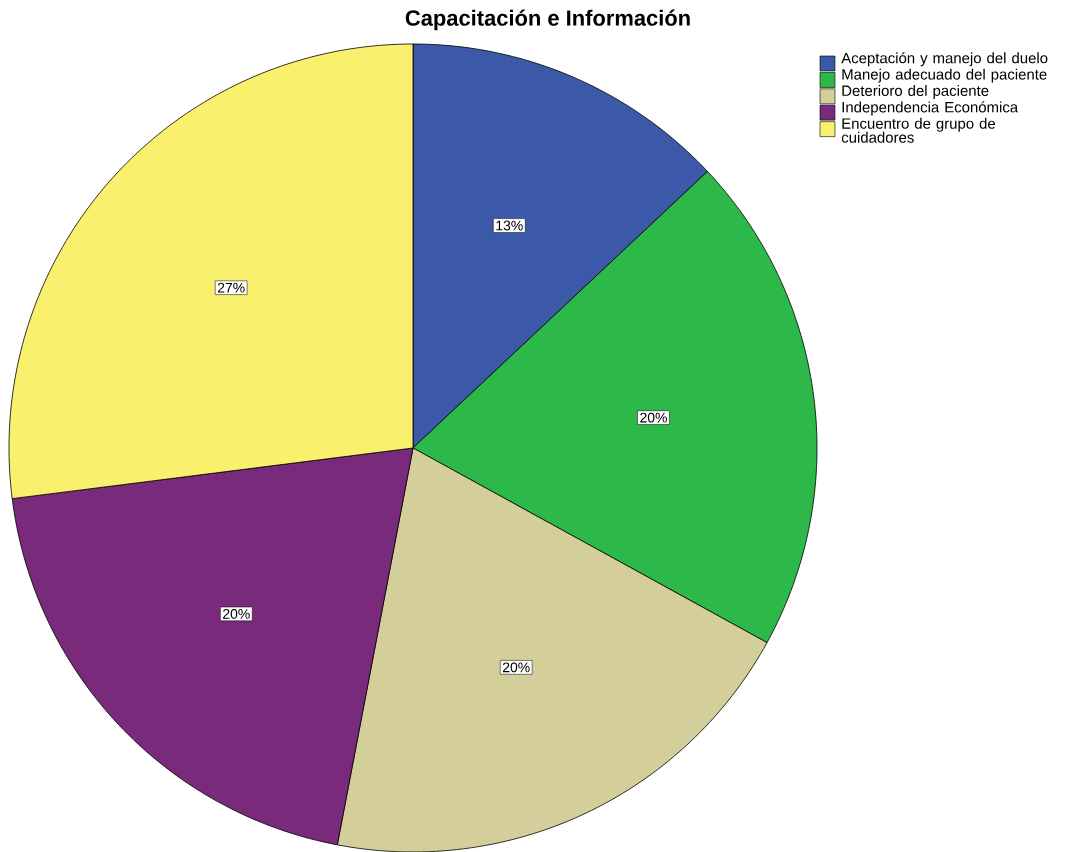 Image resolution: width=1071 pixels, height=852 pixels. What do you see at coordinates (509, 225) in the screenshot?
I see `data-label: 13%` at bounding box center [509, 225].